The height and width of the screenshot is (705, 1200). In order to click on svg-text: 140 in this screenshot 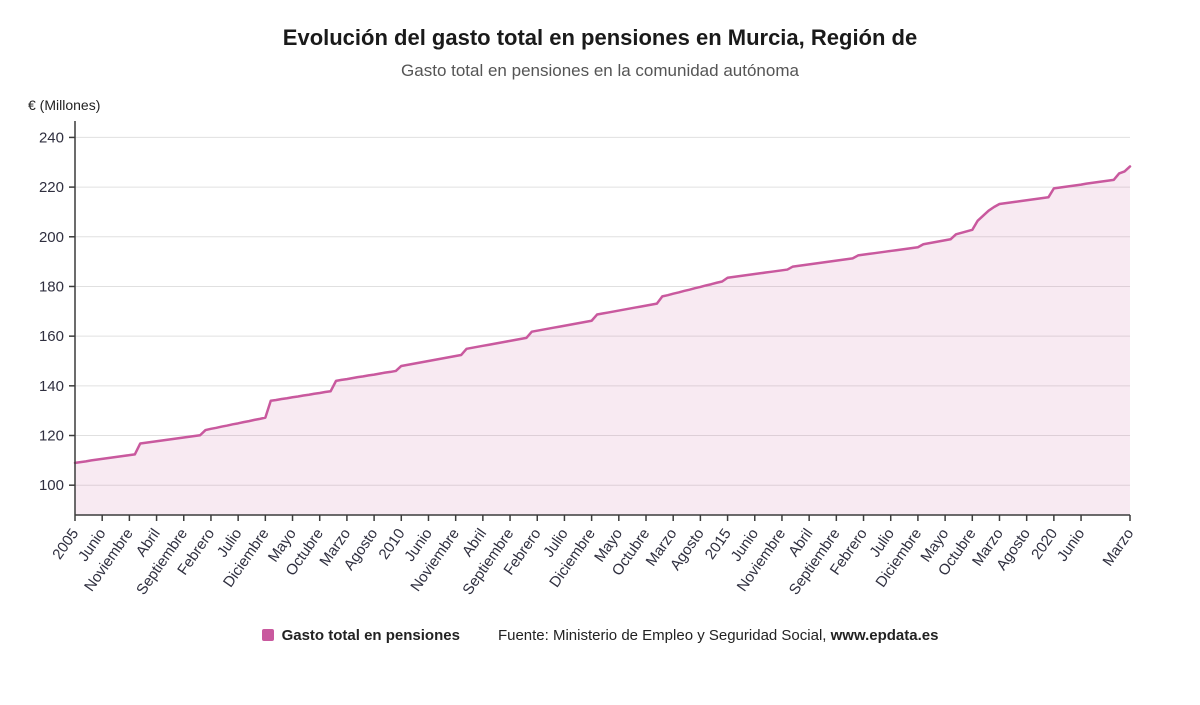, I will do `click(51, 385)`.